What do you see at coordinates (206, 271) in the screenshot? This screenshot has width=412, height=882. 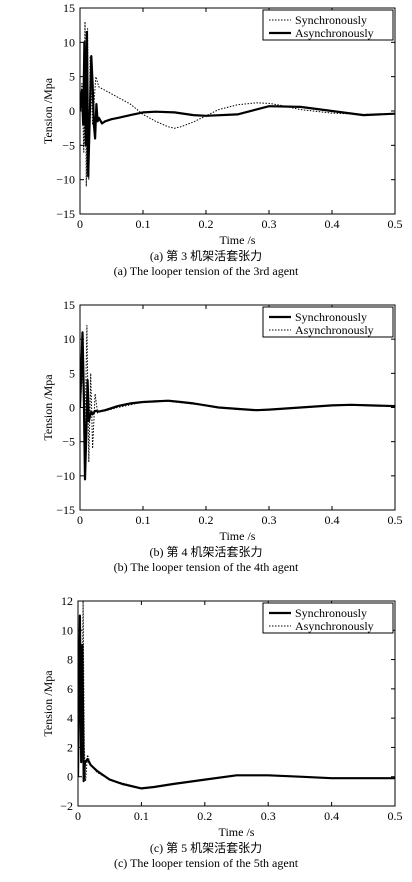 I see `caption-en: (a) The looper tension of the 3rd agent` at bounding box center [206, 271].